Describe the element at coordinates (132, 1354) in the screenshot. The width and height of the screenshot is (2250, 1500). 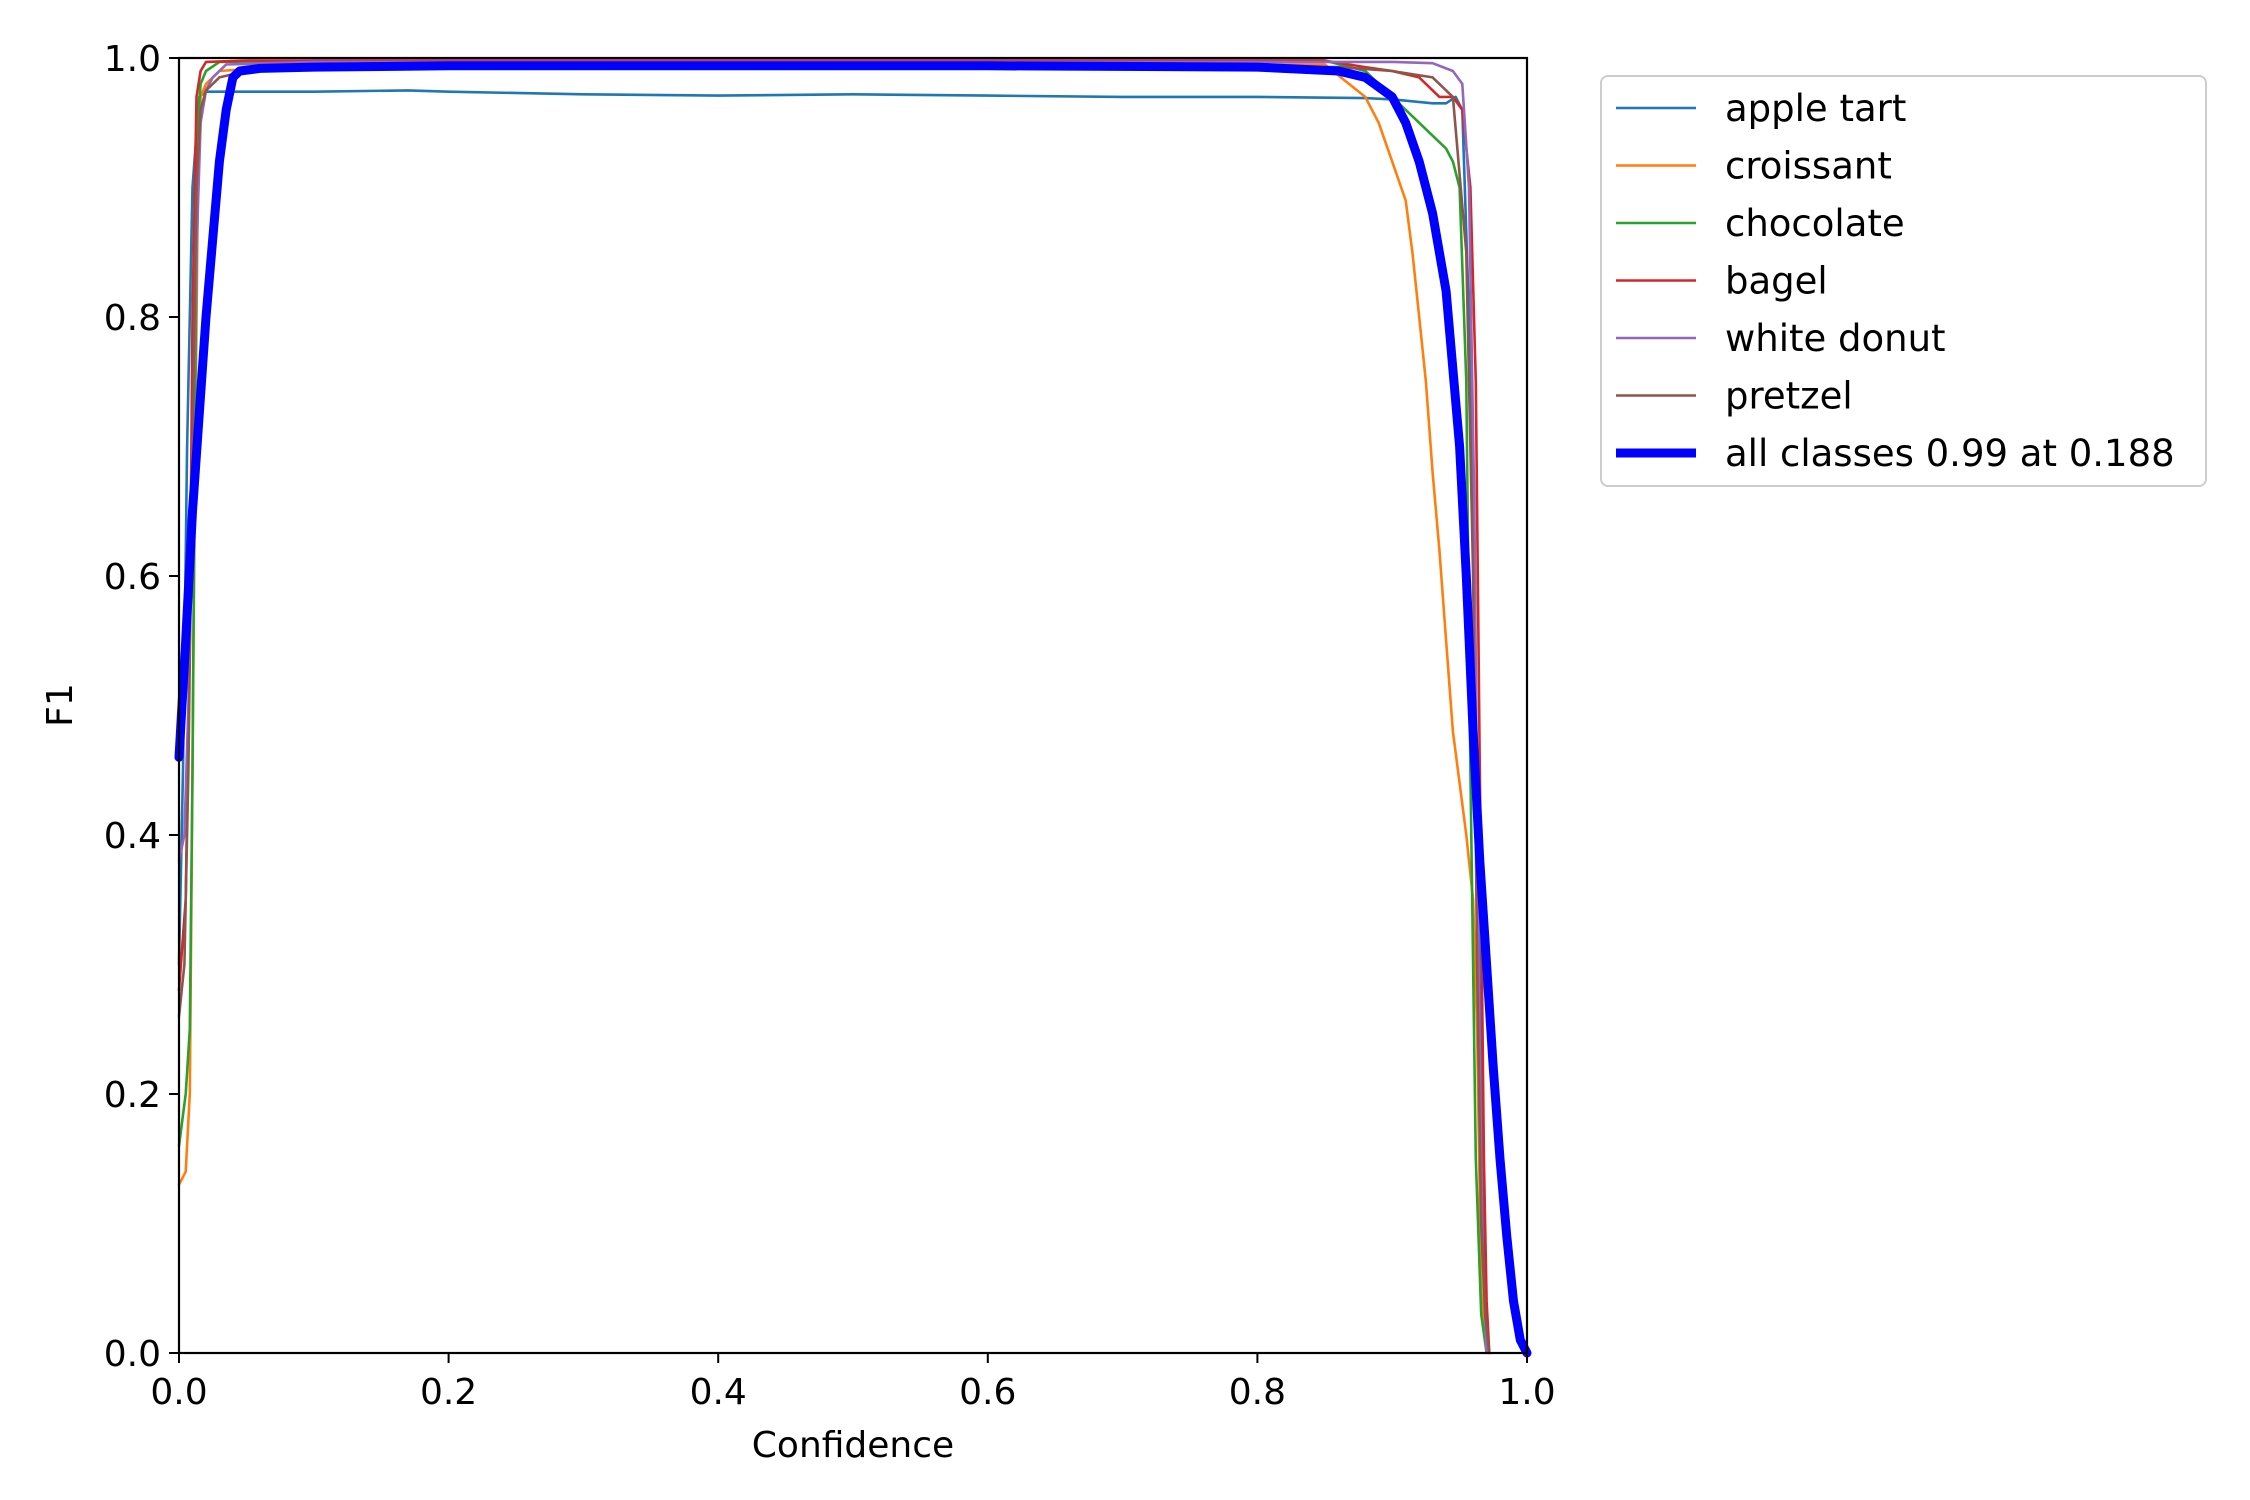
I see `y-tick-label: 0.0` at that location.